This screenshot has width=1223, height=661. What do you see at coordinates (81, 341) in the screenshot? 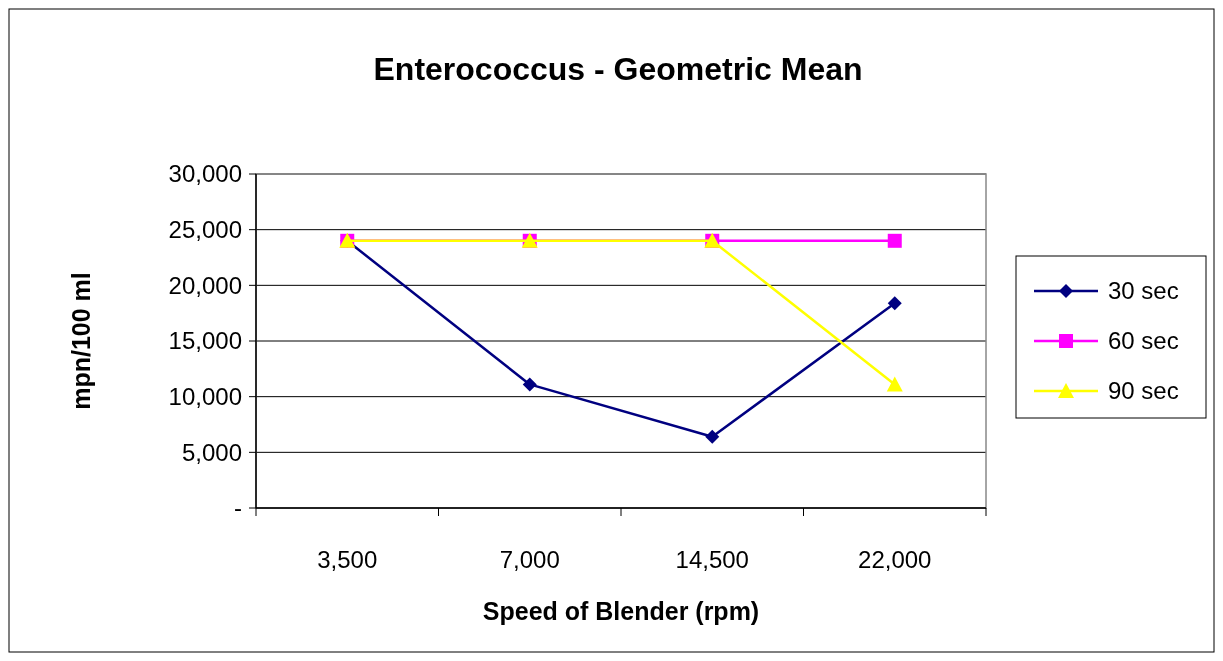
I see `y-axis-title: mpn/100 ml` at bounding box center [81, 341].